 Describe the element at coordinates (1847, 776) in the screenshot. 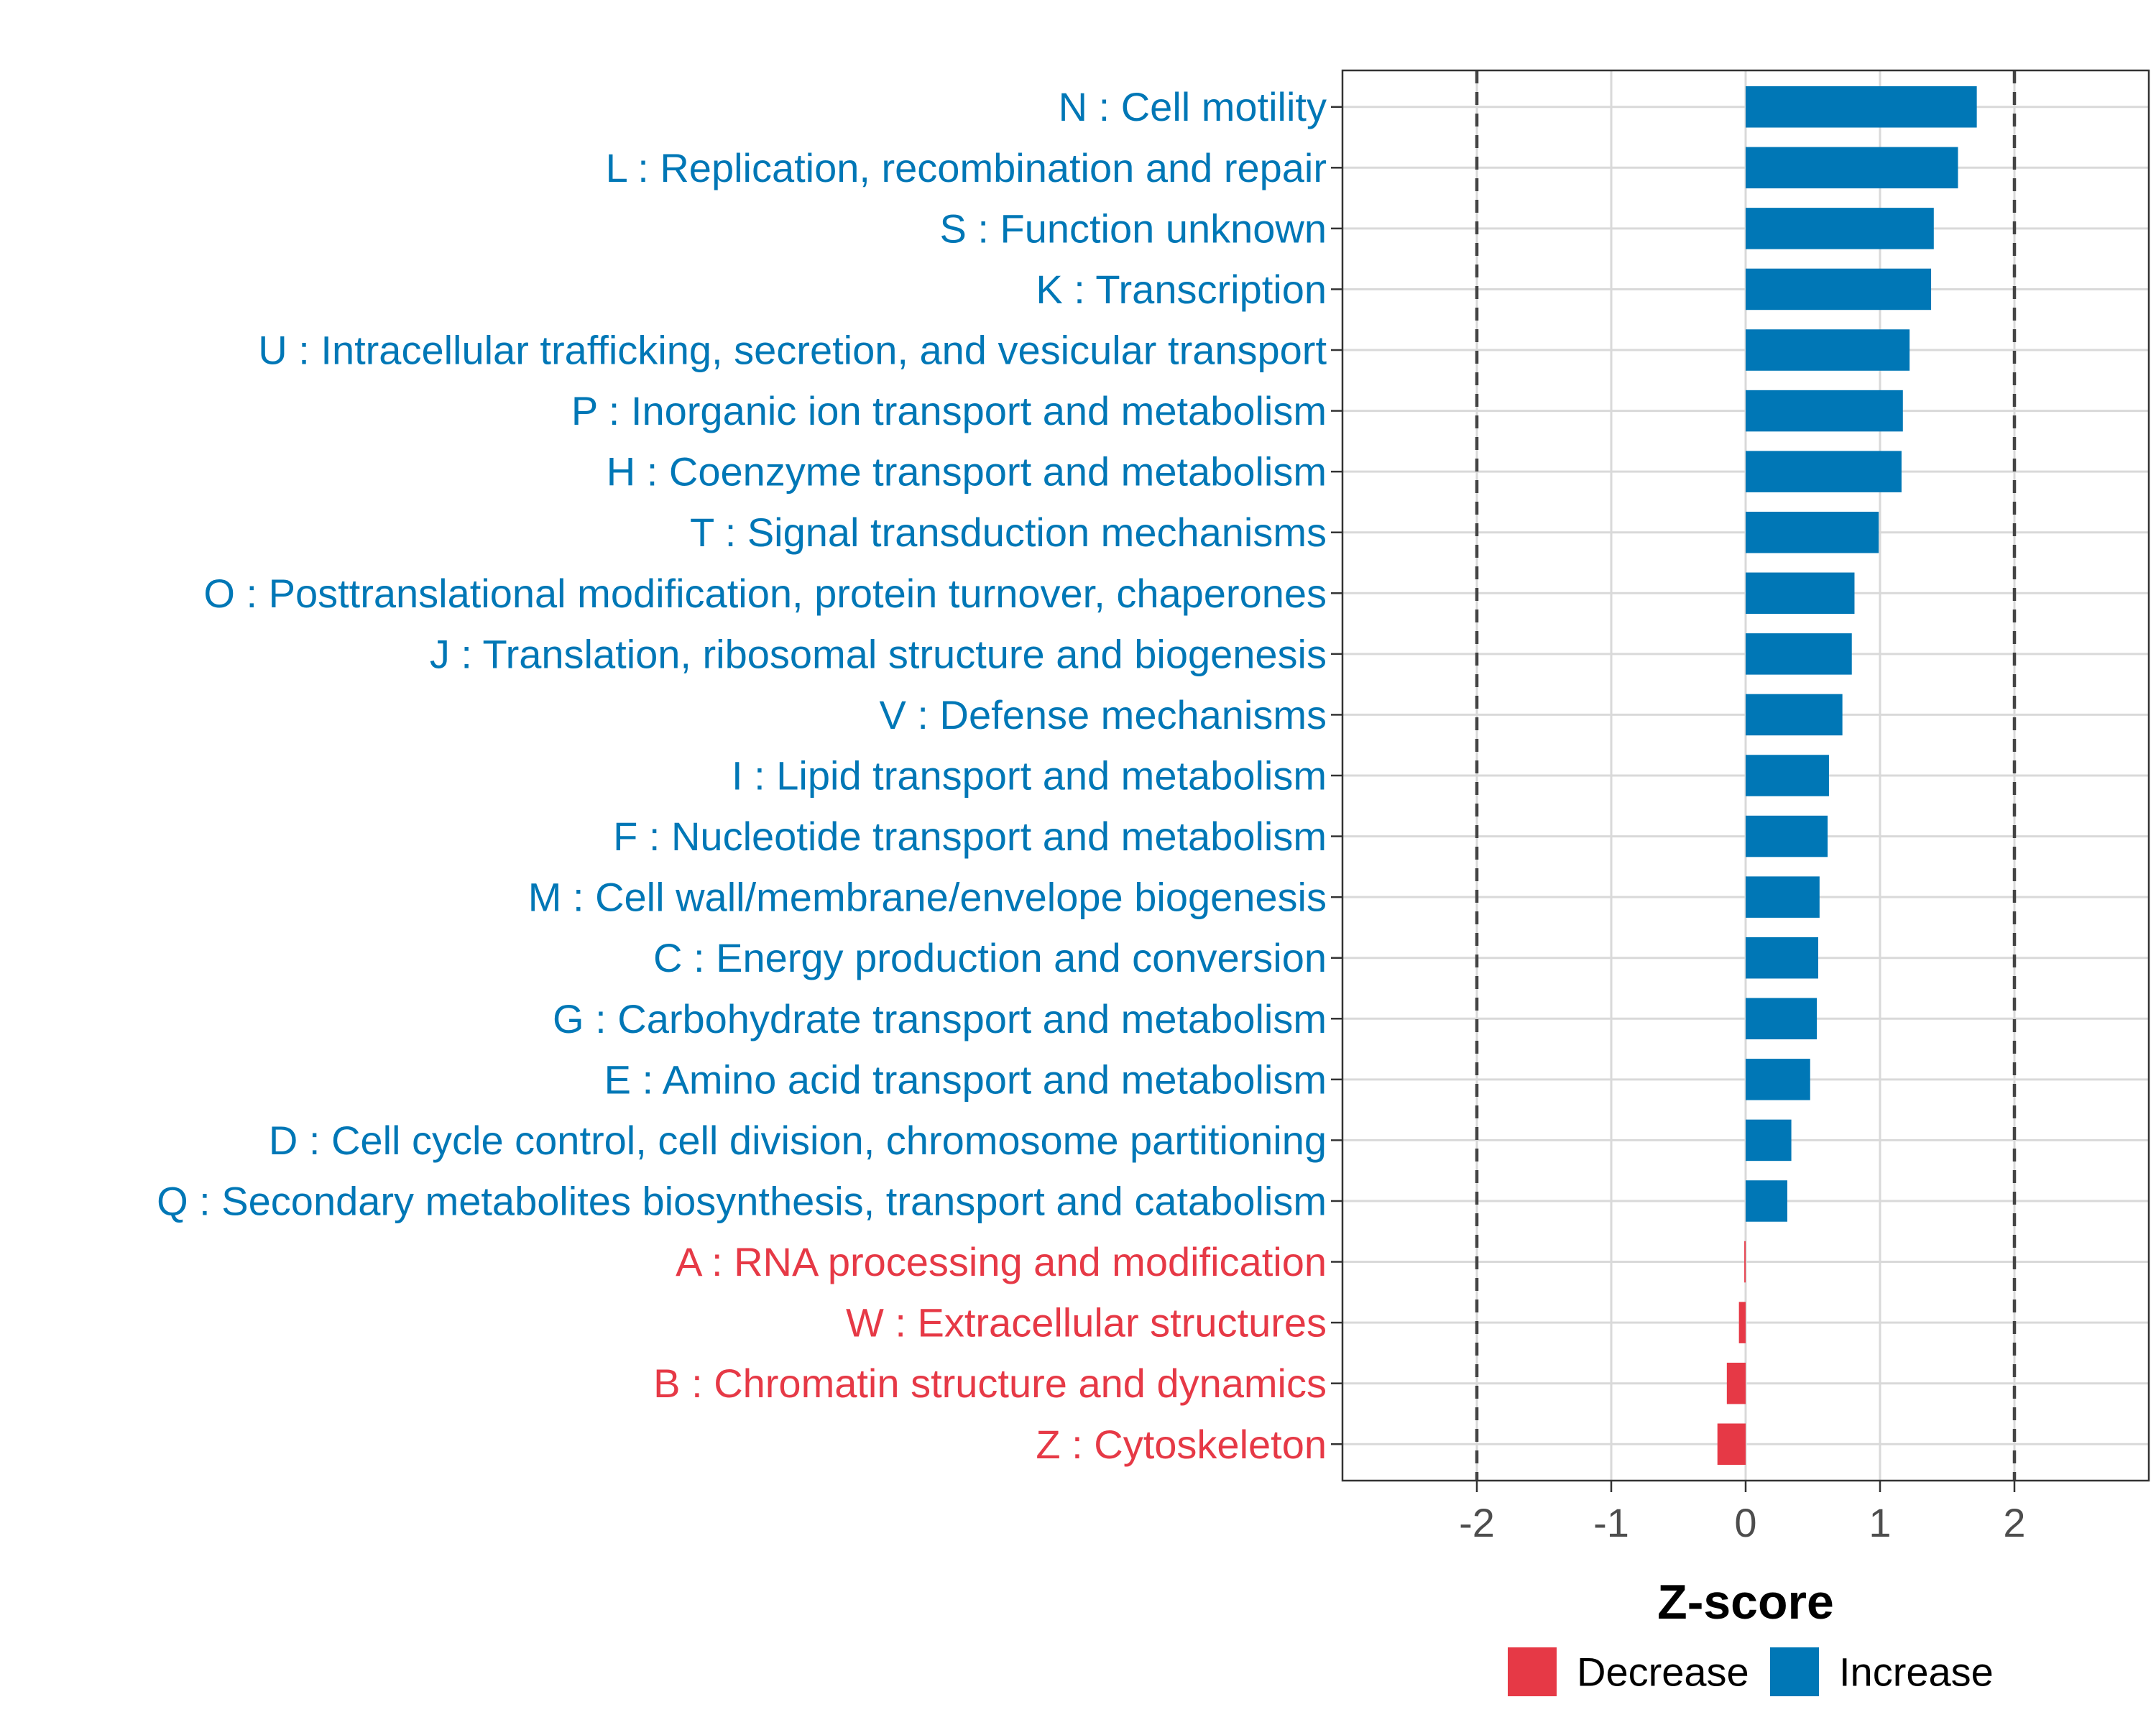

I see `bars` at that location.